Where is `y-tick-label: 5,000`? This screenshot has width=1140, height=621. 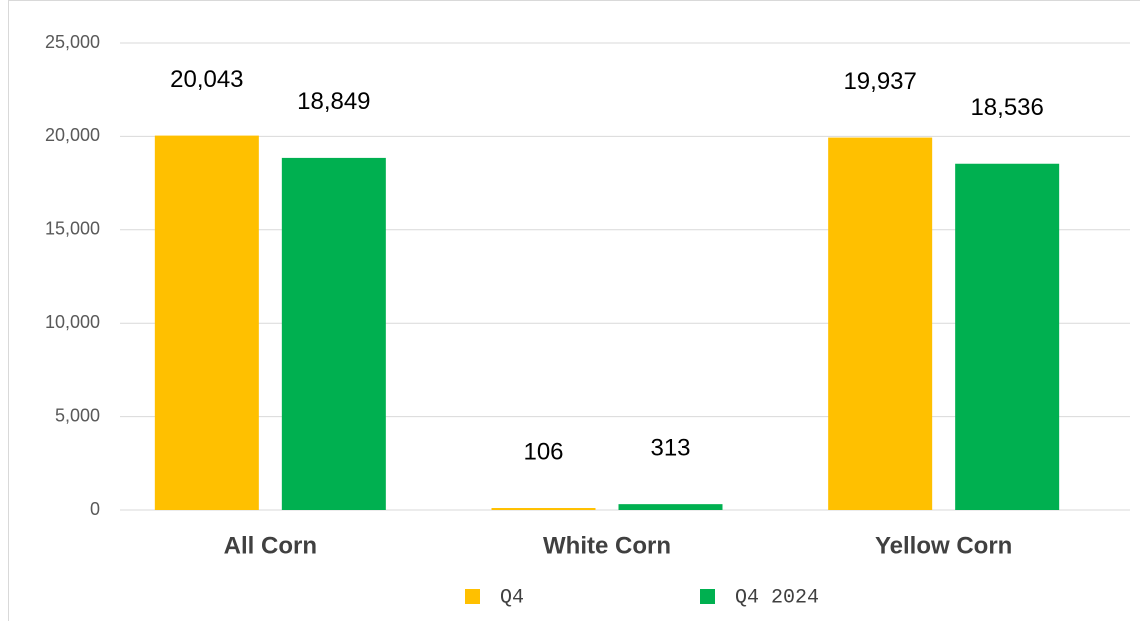 y-tick-label: 5,000 is located at coordinates (77, 415).